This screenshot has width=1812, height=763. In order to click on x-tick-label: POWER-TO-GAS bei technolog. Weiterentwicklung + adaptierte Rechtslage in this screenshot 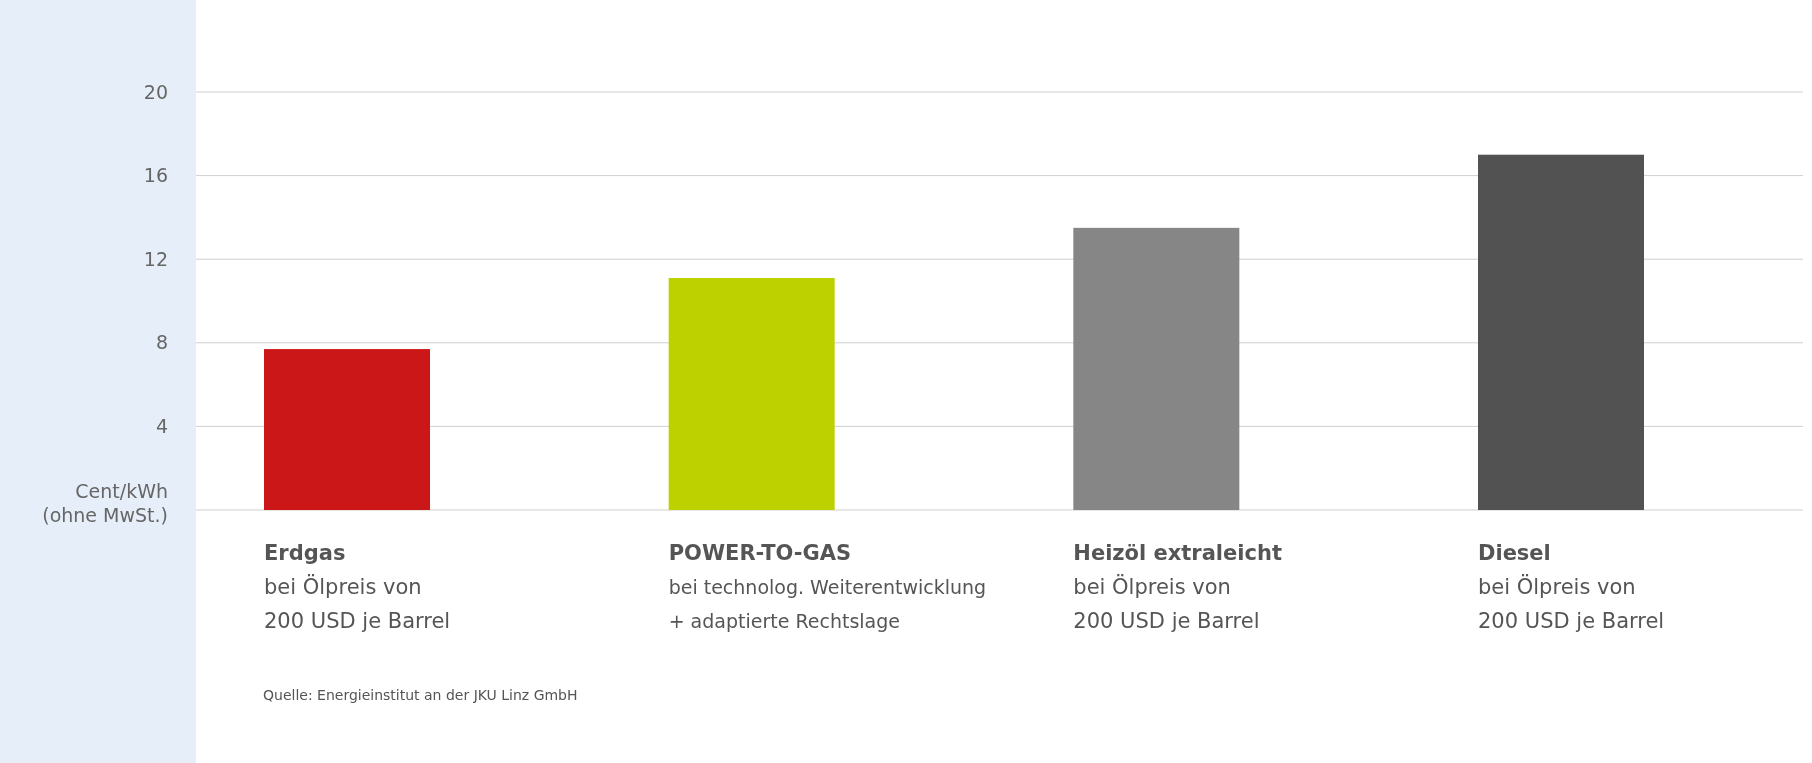, I will do `click(827, 586)`.